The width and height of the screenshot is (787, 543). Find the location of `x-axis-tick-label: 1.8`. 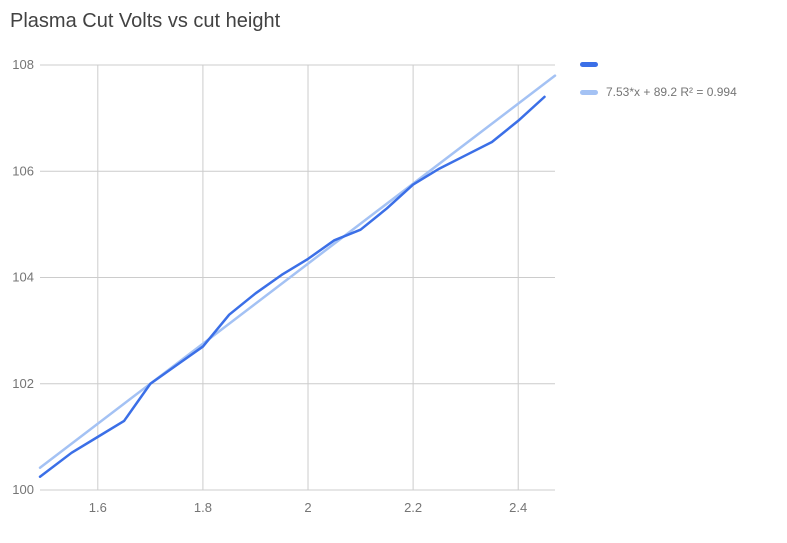

x-axis-tick-label: 1.8 is located at coordinates (203, 507).